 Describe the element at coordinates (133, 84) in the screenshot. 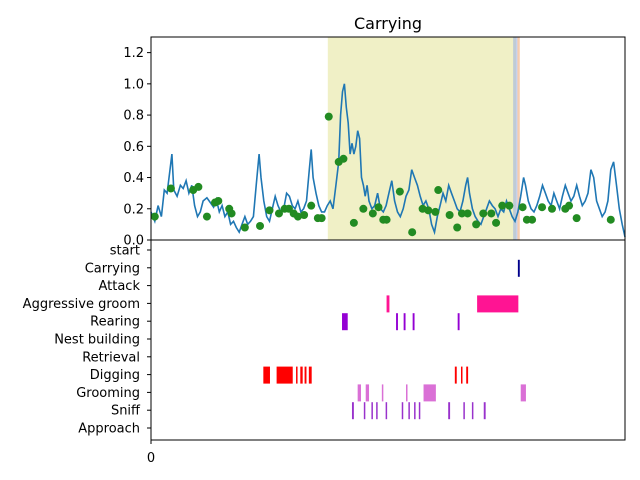

I see `y-tick-label: 1.0` at that location.